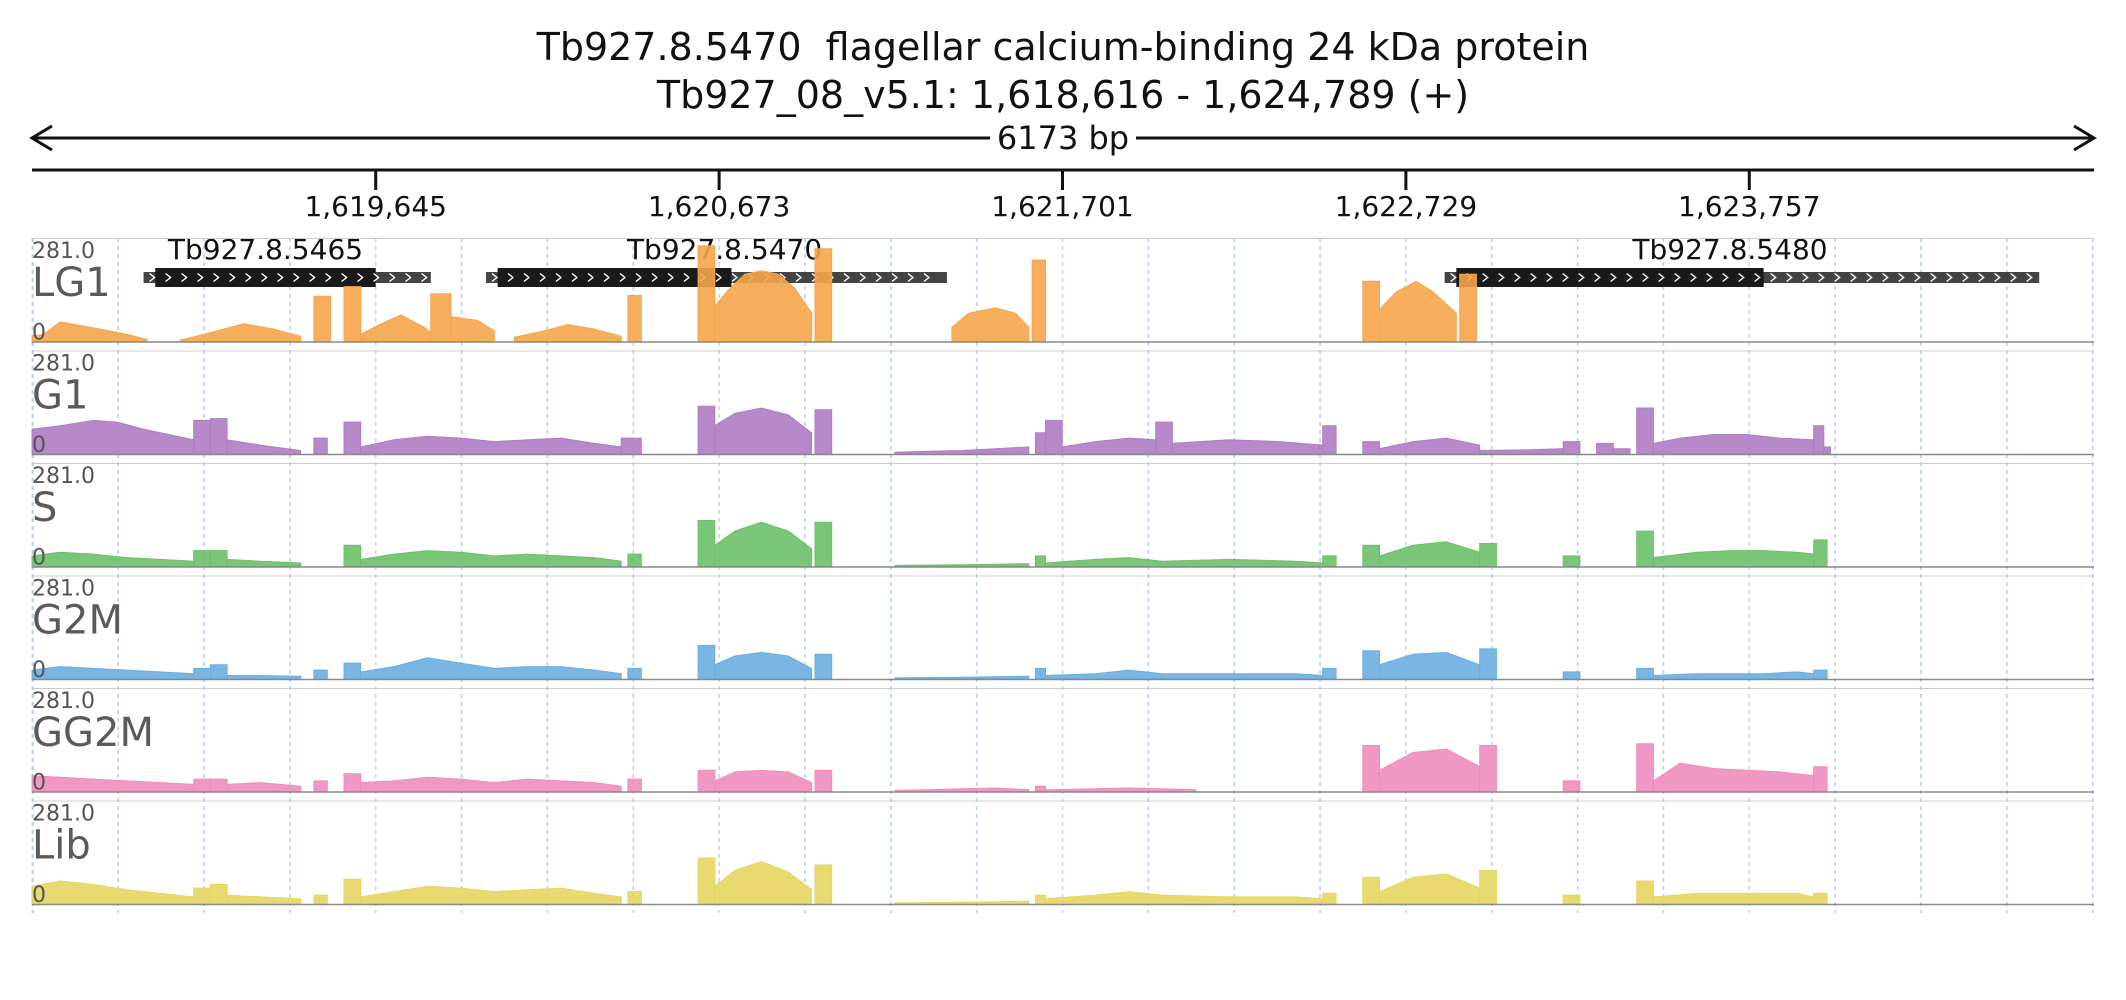 The image size is (2126, 1000). I want to click on gene-feature: Tb927.8.5470, so click(716, 260).